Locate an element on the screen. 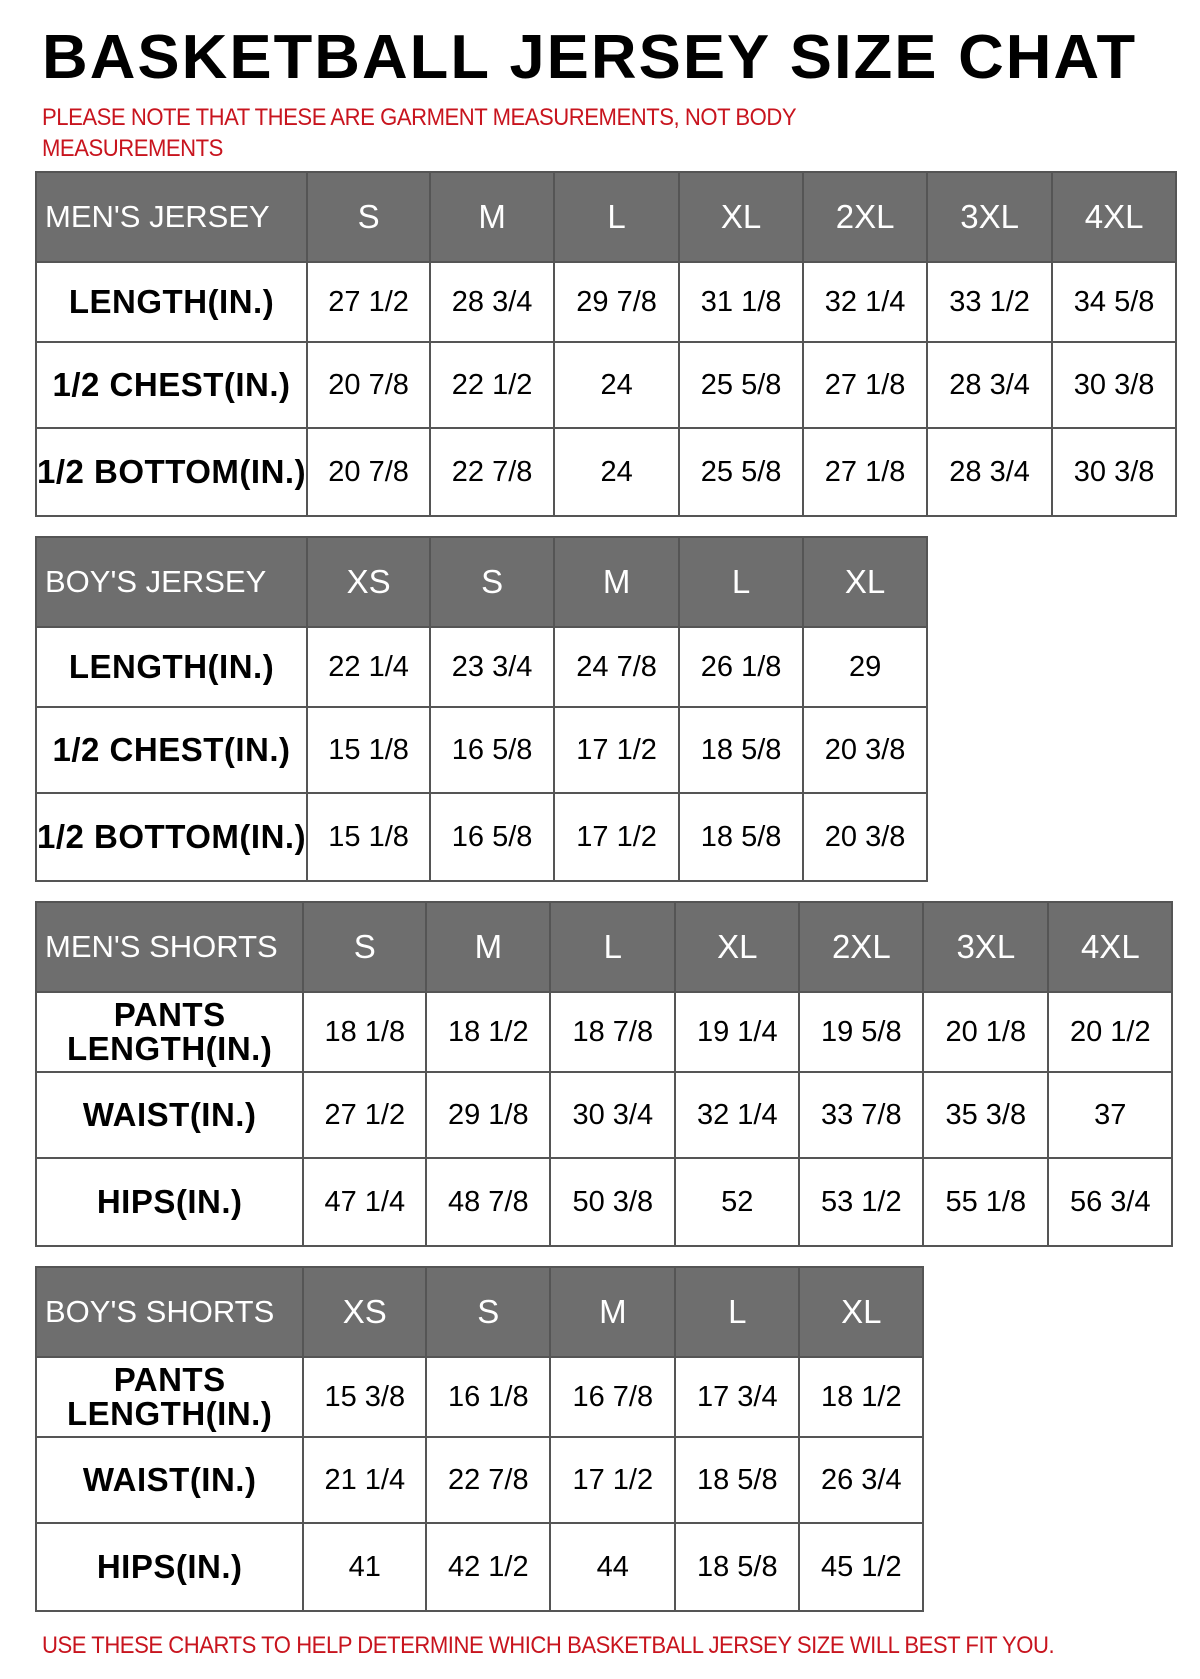 The image size is (1200, 1679). page-title: BASKETBALL JERSEY SIZE CHAT is located at coordinates (590, 57).